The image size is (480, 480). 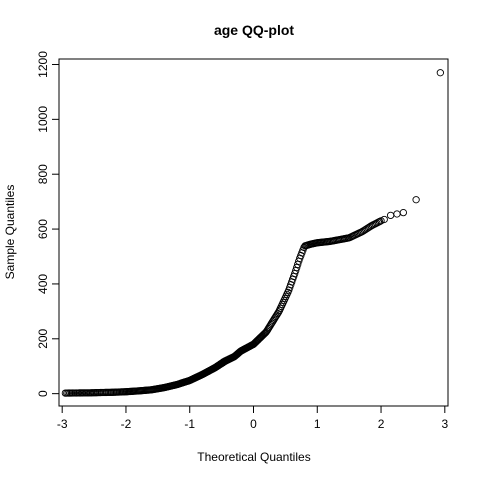 What do you see at coordinates (317, 424) in the screenshot?
I see `x-tick-label: 1` at bounding box center [317, 424].